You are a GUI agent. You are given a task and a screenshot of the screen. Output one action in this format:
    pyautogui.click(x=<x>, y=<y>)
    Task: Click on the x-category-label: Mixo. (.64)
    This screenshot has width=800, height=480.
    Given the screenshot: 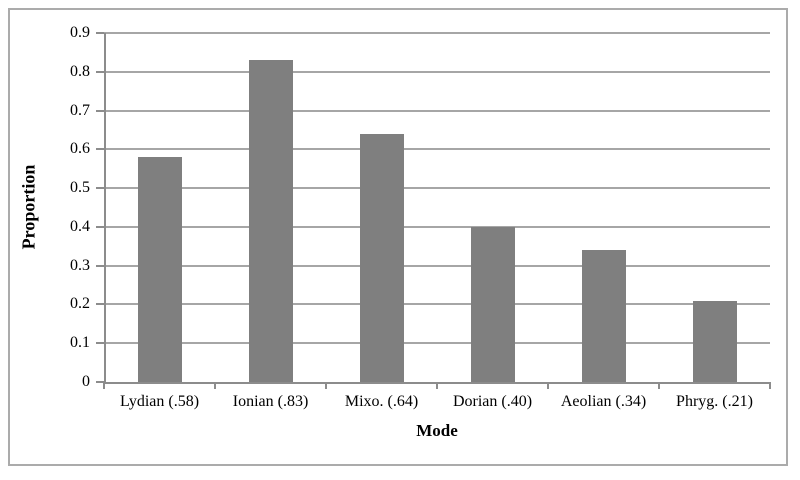 What is the action you would take?
    pyautogui.click(x=381, y=401)
    